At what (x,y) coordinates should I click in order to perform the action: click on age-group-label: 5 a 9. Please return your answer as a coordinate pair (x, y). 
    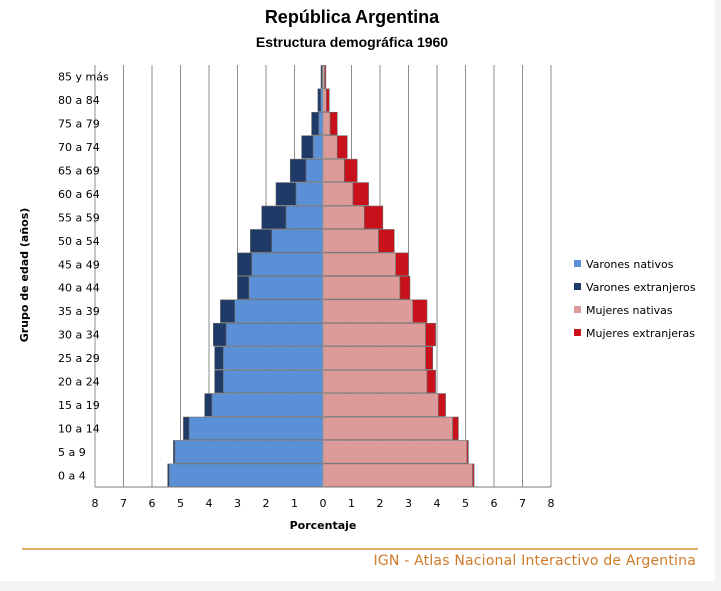
    Looking at the image, I should click on (72, 452).